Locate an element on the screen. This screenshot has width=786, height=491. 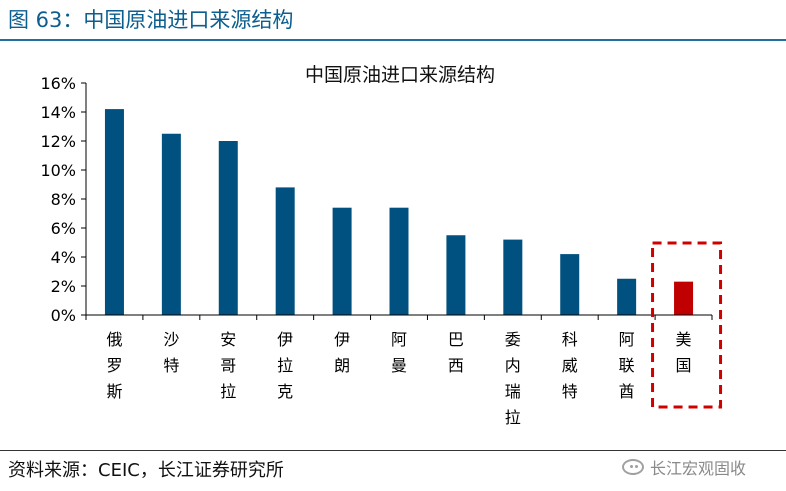
y-tick-label: 16% is located at coordinates (58, 83).